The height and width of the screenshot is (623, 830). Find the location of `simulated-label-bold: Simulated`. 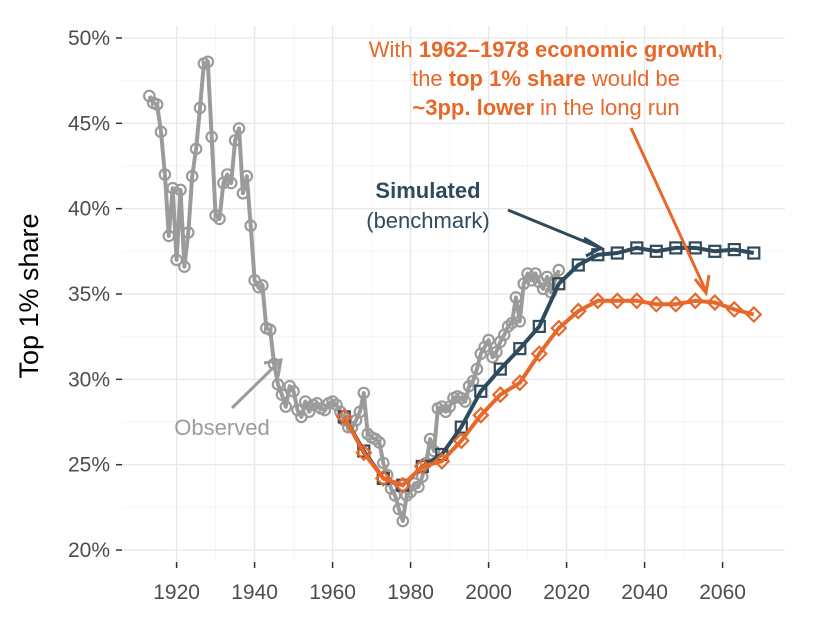

simulated-label-bold: Simulated is located at coordinates (427, 190).